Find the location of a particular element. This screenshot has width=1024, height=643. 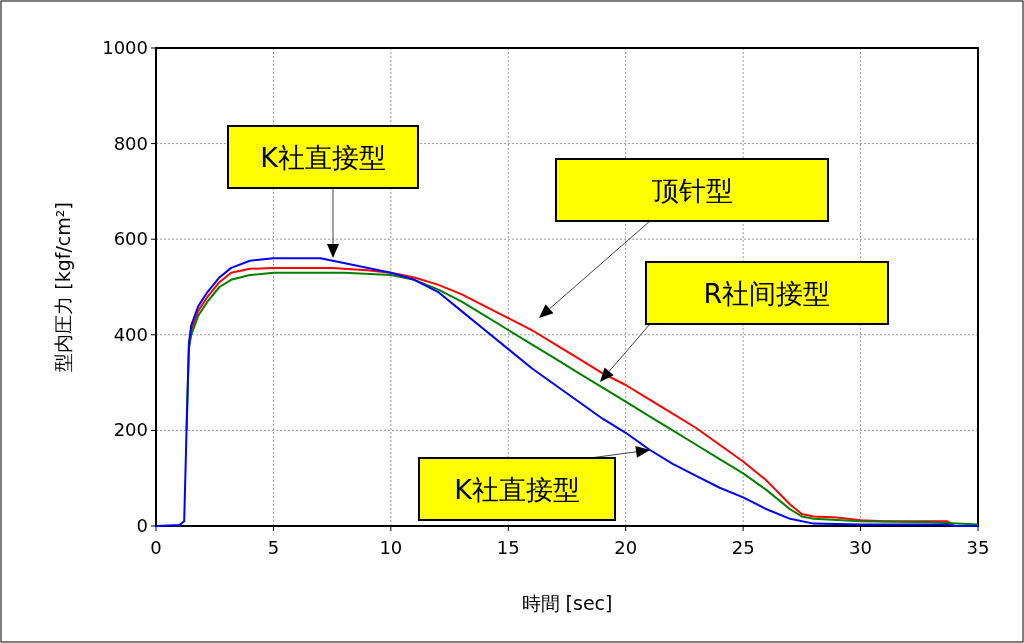

x-tick-label: 5 is located at coordinates (273, 547).